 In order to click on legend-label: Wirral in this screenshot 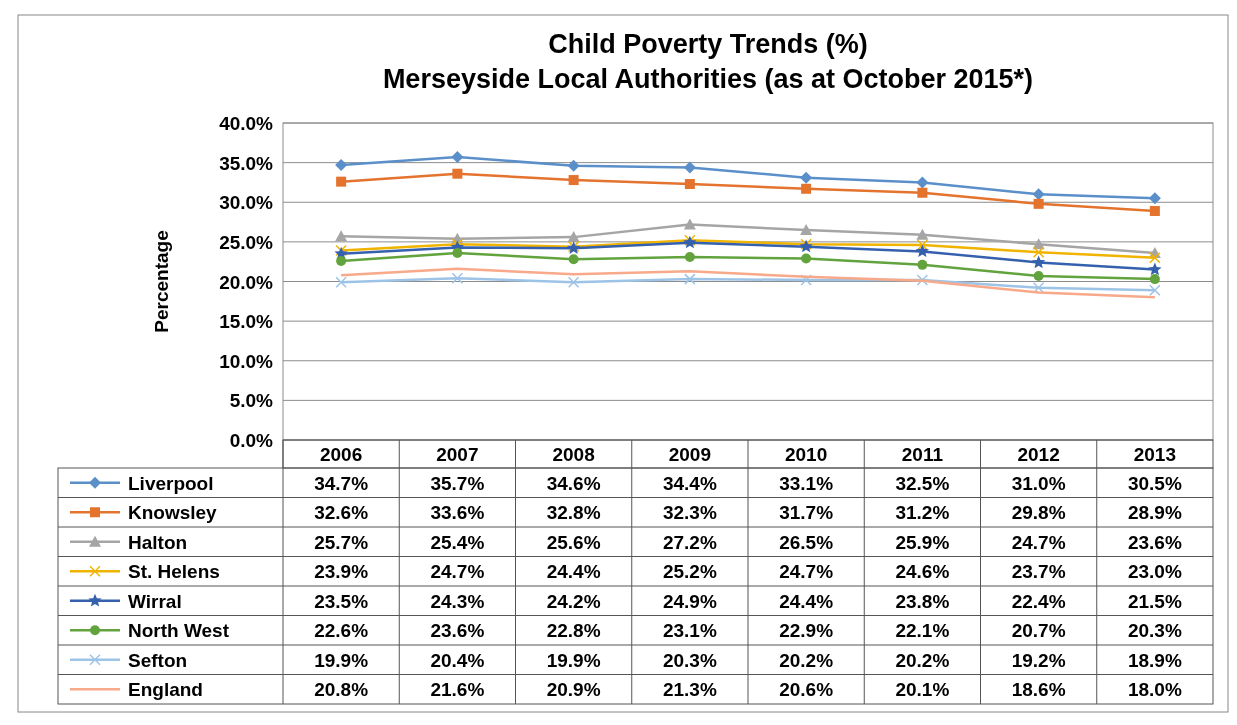, I will do `click(155, 601)`.